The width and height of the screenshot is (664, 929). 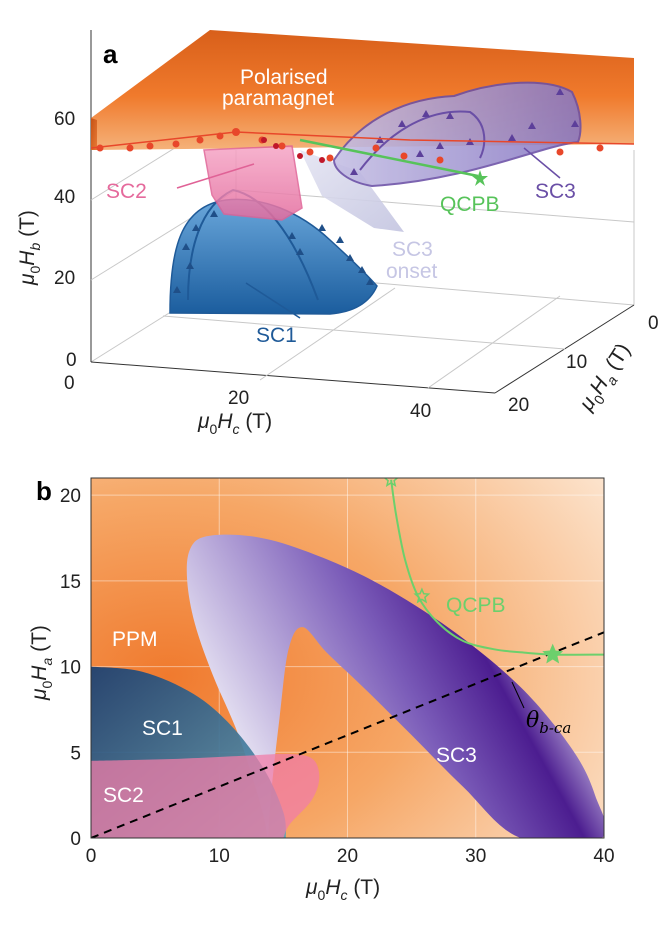 What do you see at coordinates (238, 398) in the screenshot?
I see `x-tick-20: 20` at bounding box center [238, 398].